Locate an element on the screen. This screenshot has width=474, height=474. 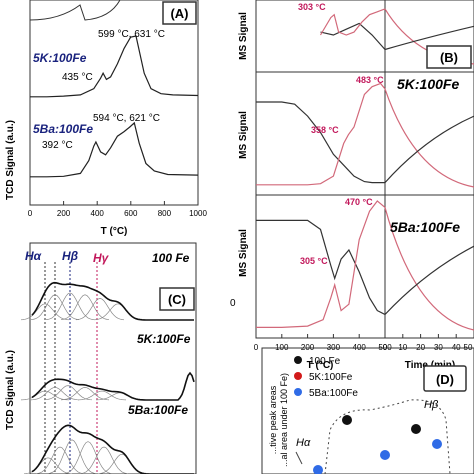
a-xtick-label: 600 is located at coordinates (131, 213).